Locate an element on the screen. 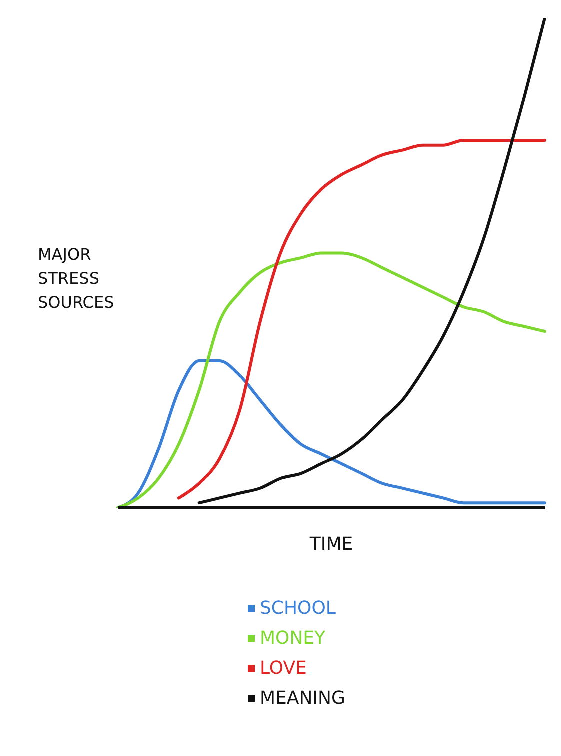 The height and width of the screenshot is (756, 561). x-axis-title: TIME is located at coordinates (331, 544).